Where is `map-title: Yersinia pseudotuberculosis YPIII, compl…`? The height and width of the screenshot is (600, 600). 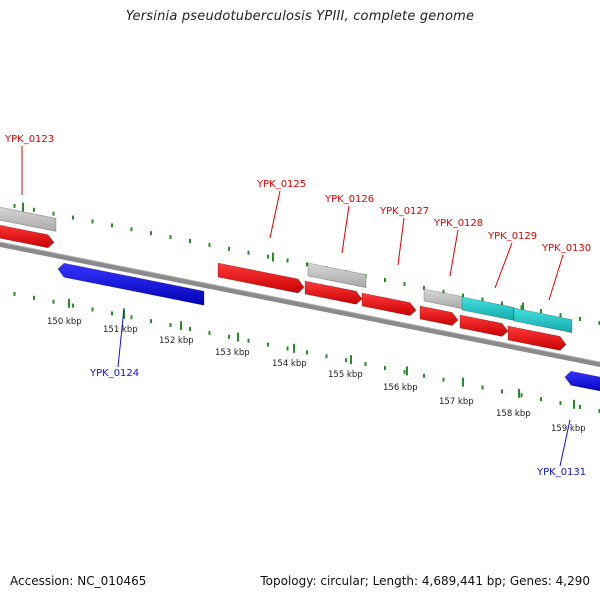
map-title: Yersinia pseudotuberculosis YPIII, compl… is located at coordinates (300, 16).